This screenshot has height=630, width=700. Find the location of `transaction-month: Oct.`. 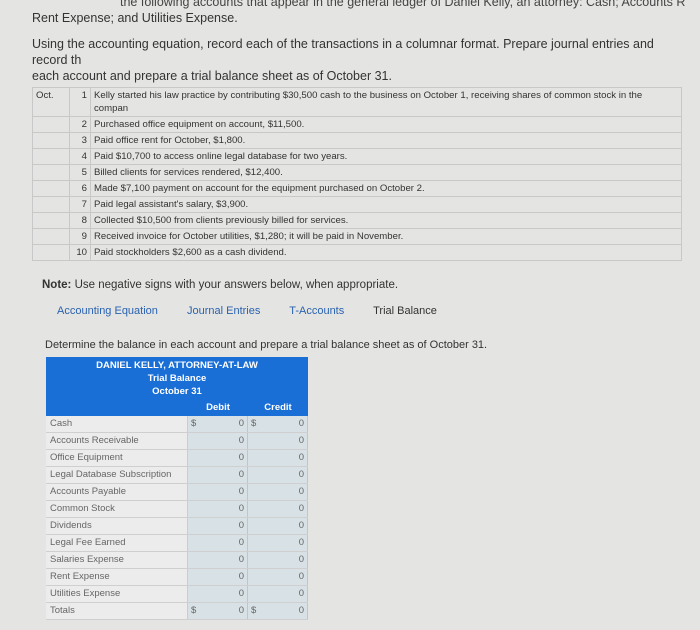

transaction-month: Oct. is located at coordinates (51, 102).